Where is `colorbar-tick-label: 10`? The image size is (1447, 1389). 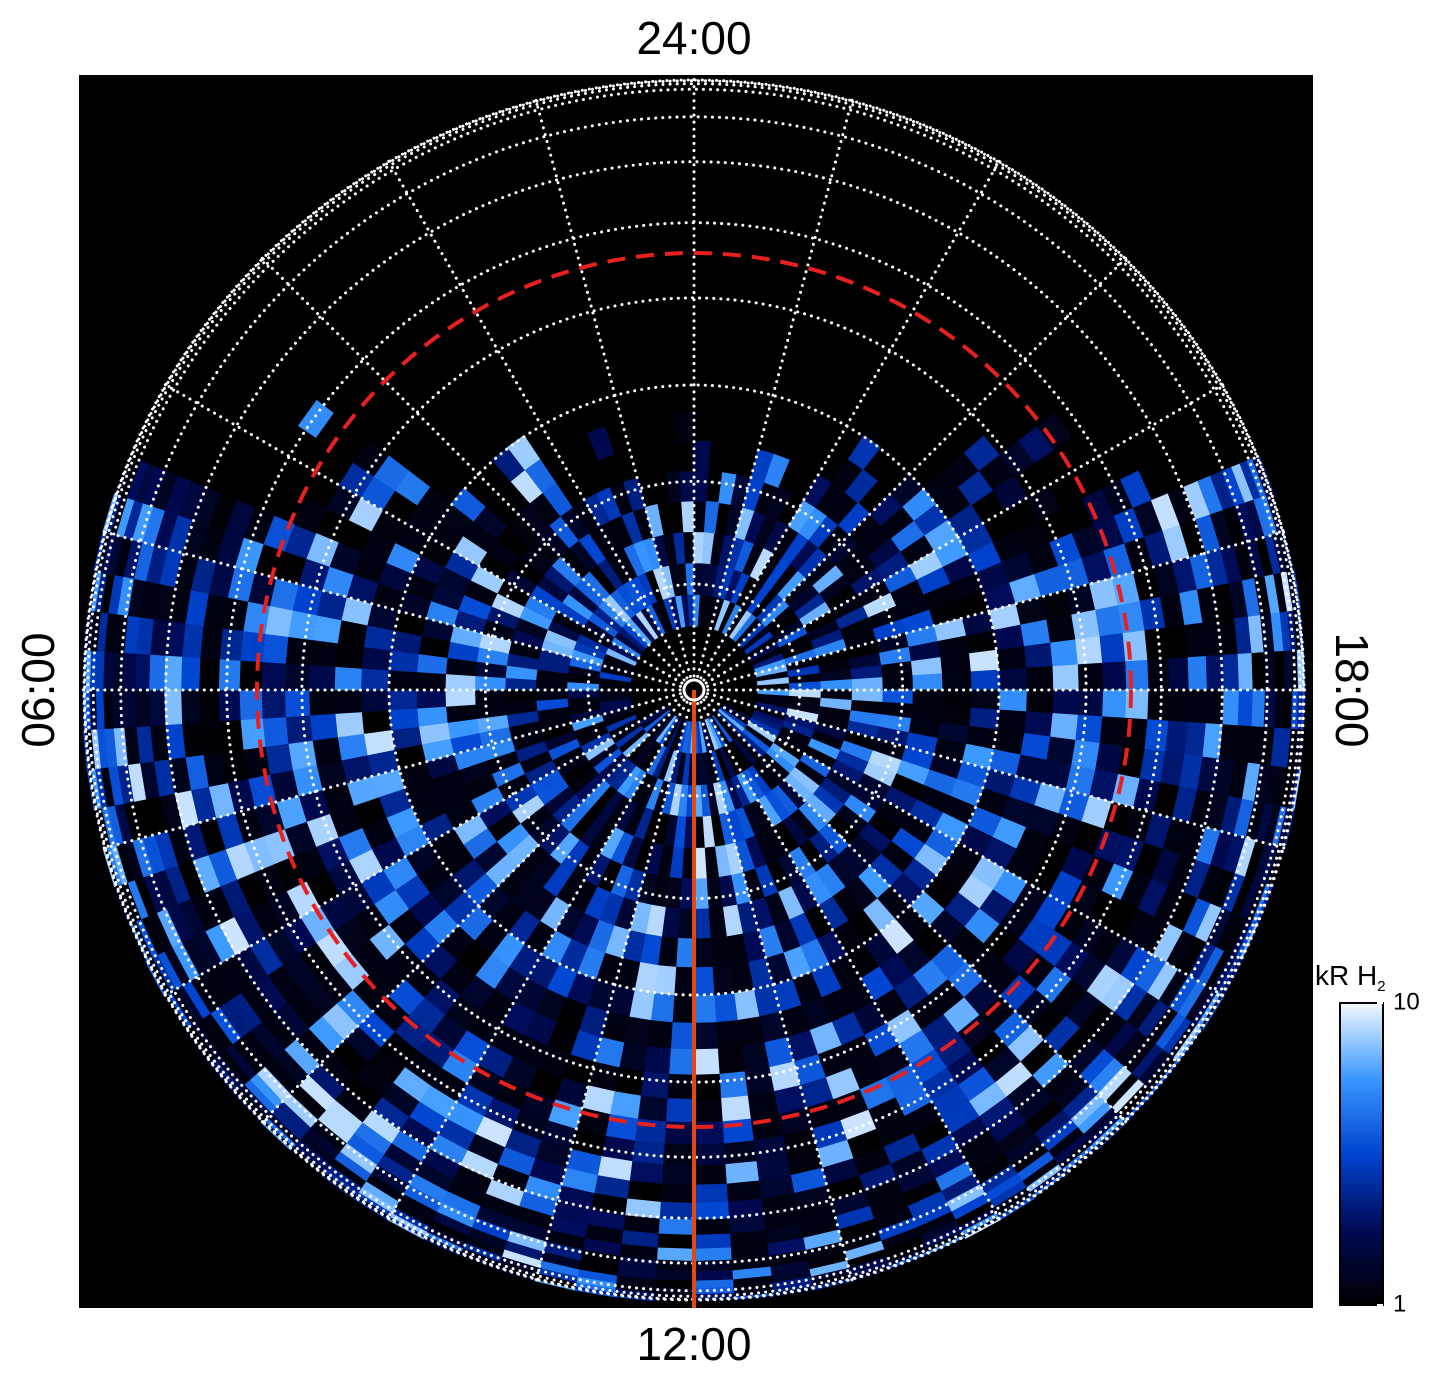
colorbar-tick-label: 10 is located at coordinates (1406, 1001).